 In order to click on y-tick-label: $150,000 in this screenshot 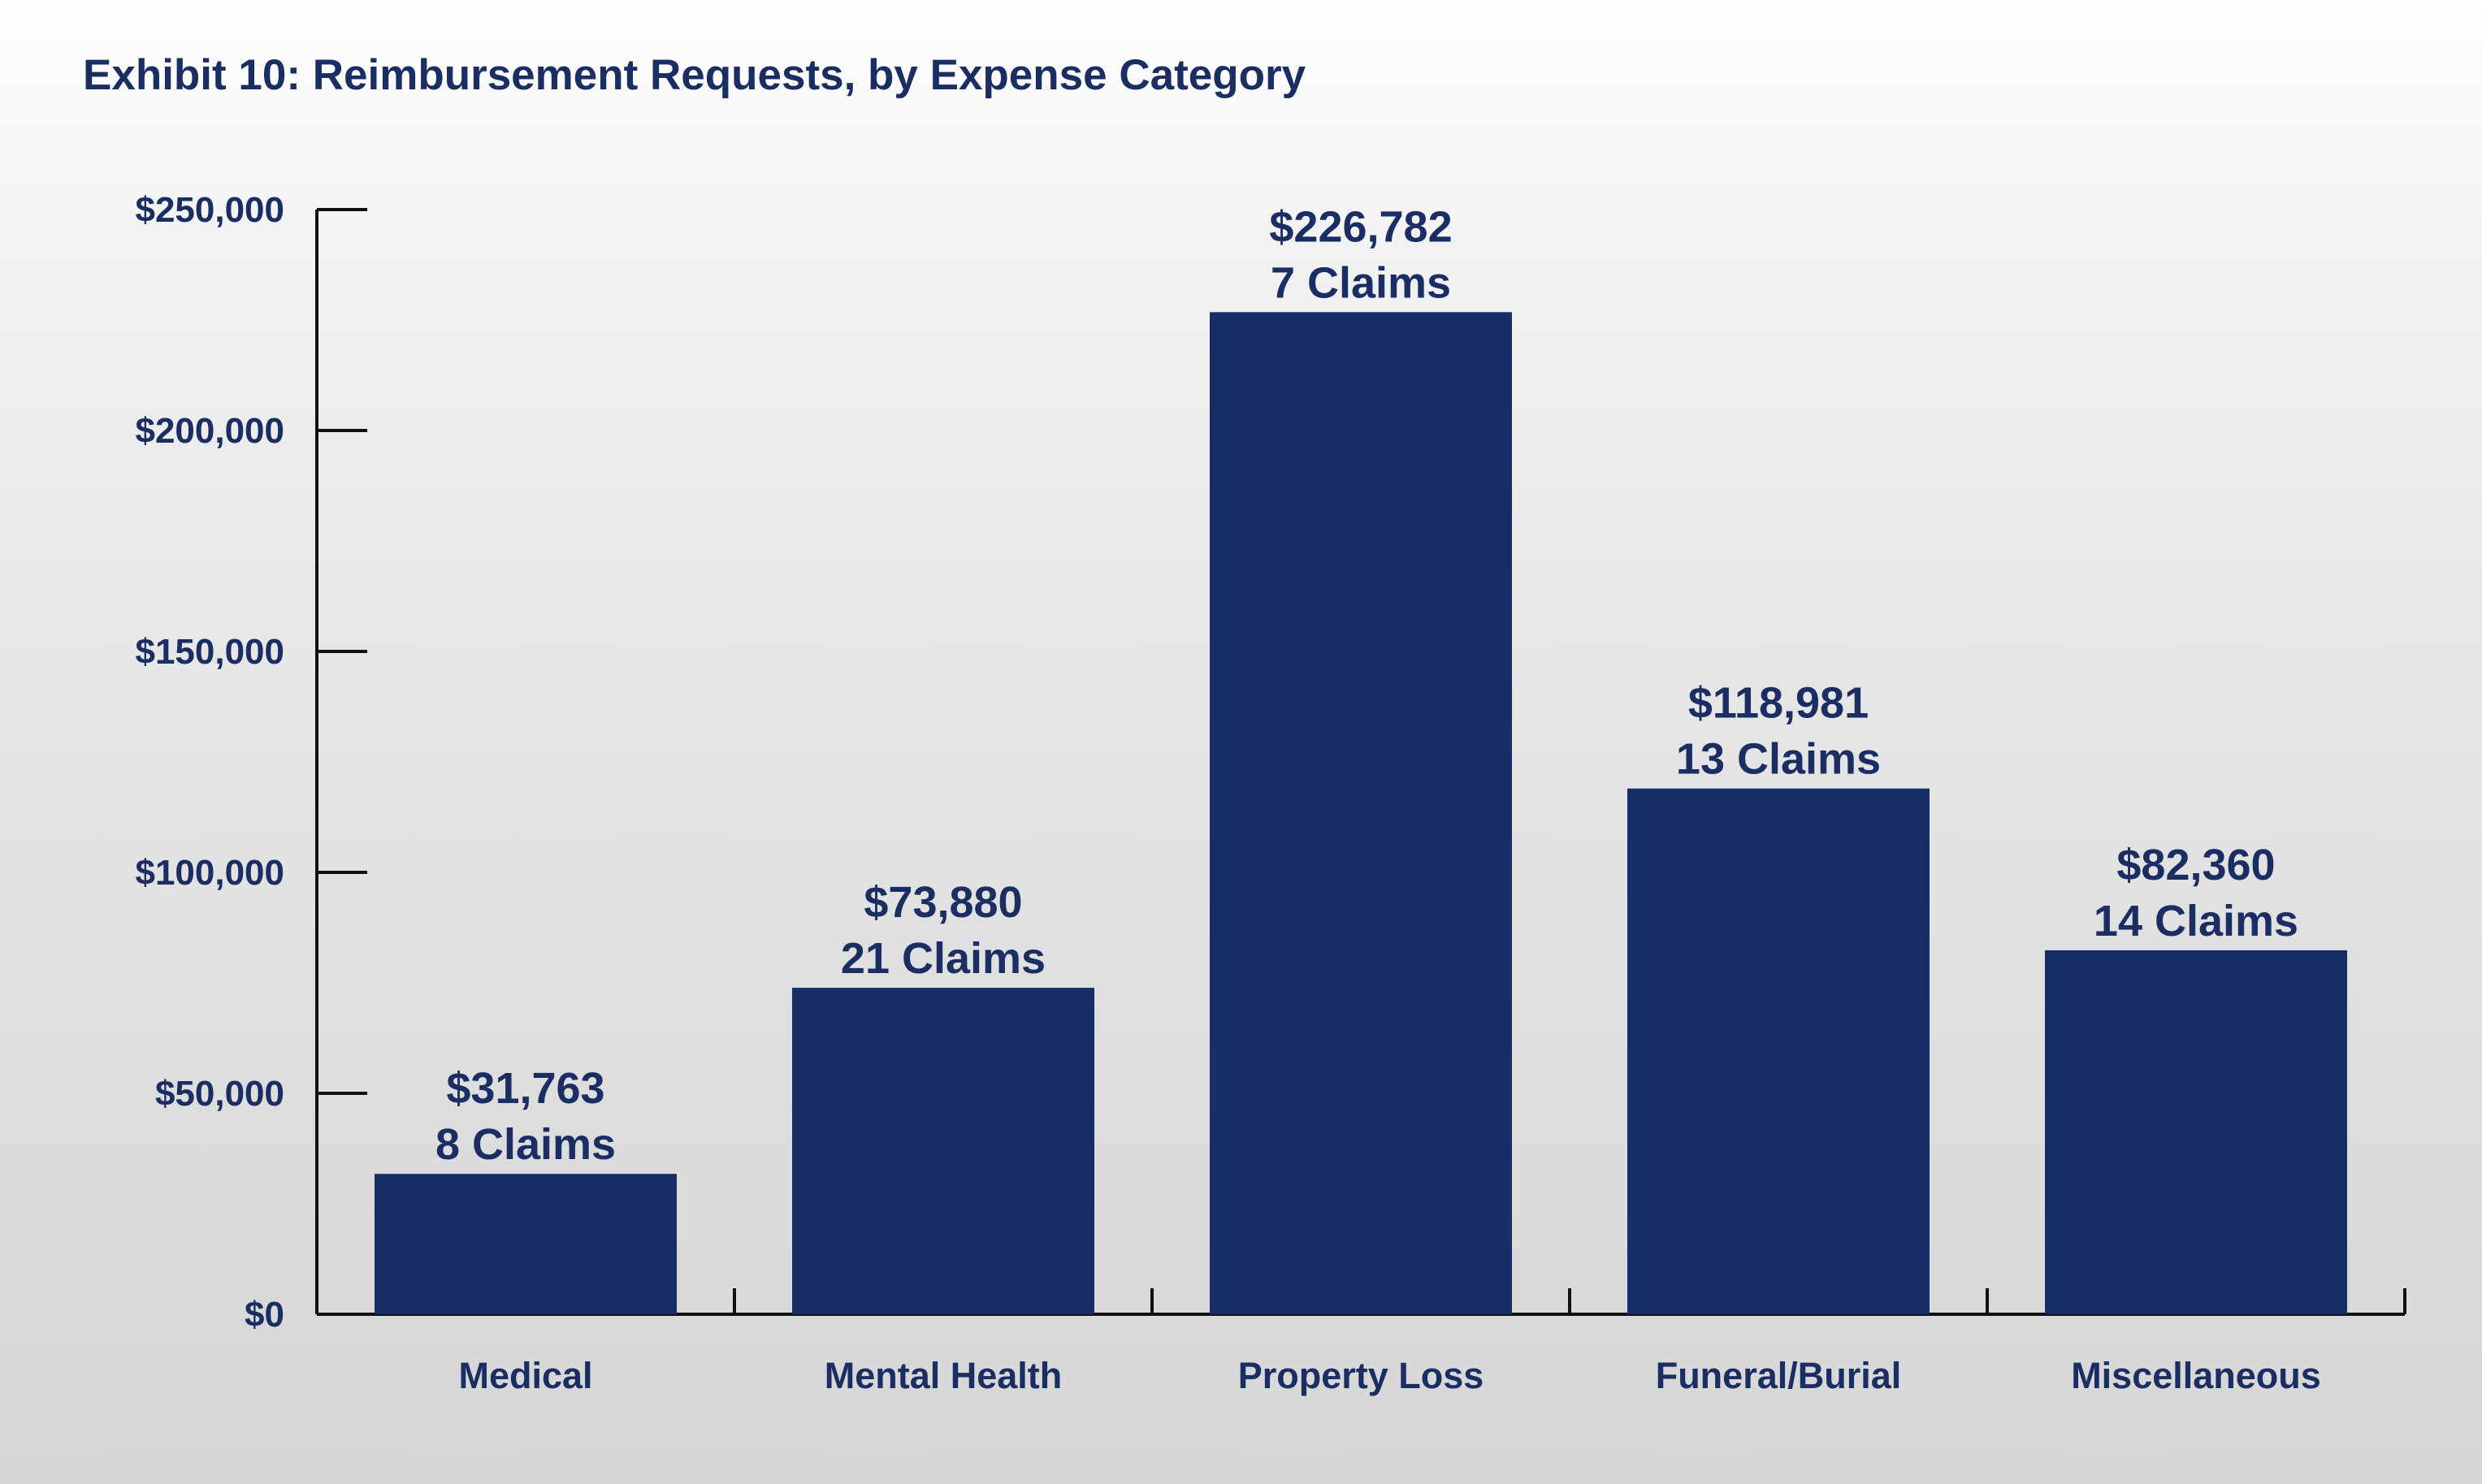, I will do `click(210, 652)`.